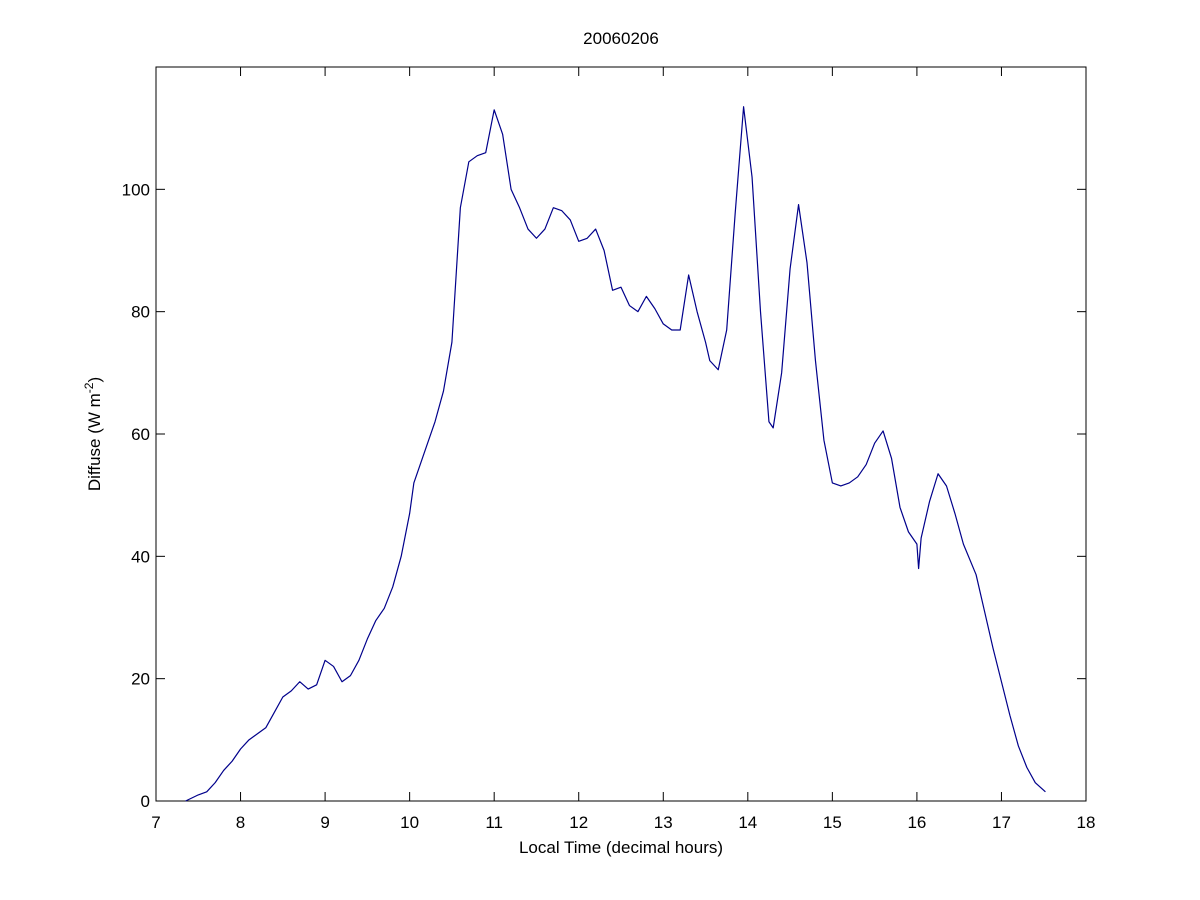 The width and height of the screenshot is (1200, 900). Describe the element at coordinates (663, 822) in the screenshot. I see `x-tick-label: 13` at that location.